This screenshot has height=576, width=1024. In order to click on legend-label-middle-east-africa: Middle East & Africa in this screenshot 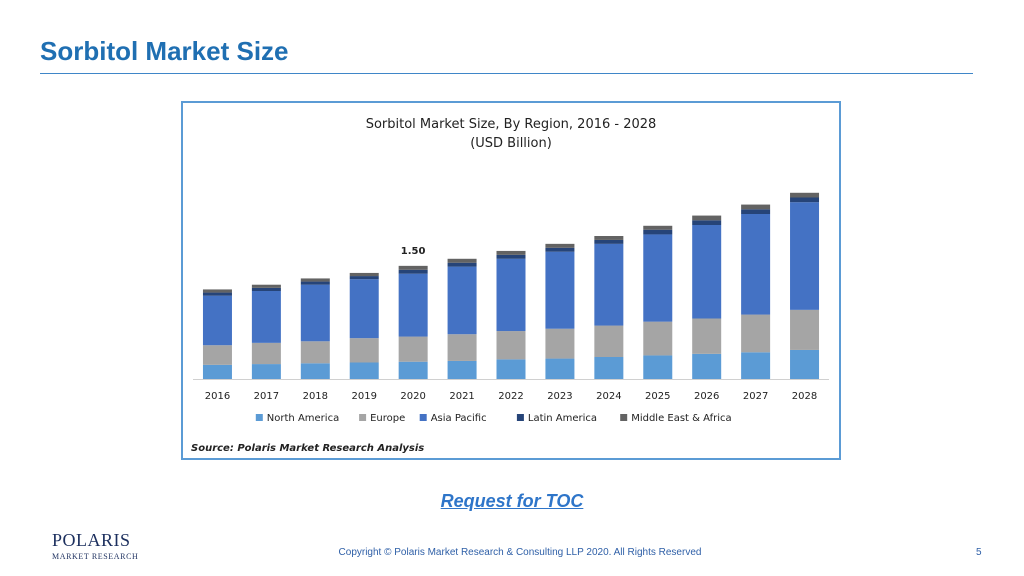, I will do `click(681, 418)`.